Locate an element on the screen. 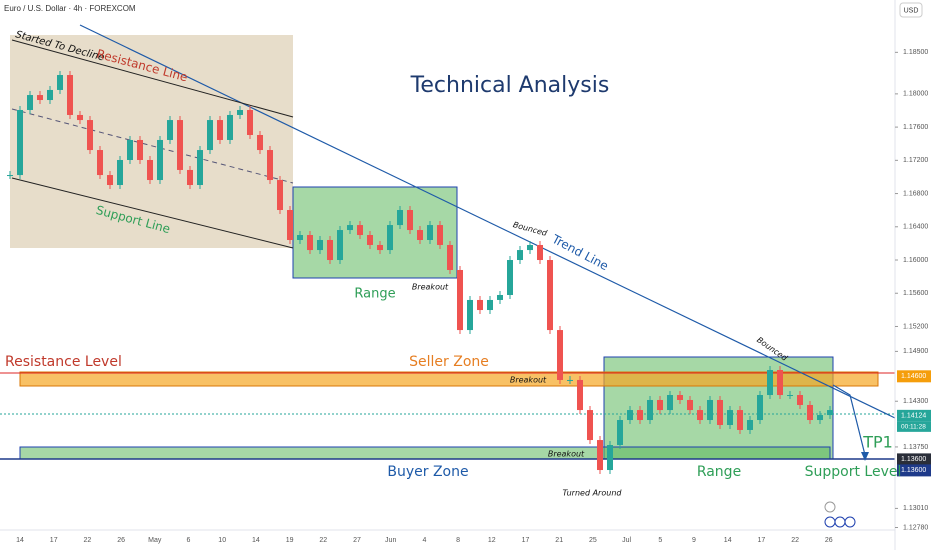 The height and width of the screenshot is (550, 932). y-tick-label: 1.16800 is located at coordinates (915, 193).